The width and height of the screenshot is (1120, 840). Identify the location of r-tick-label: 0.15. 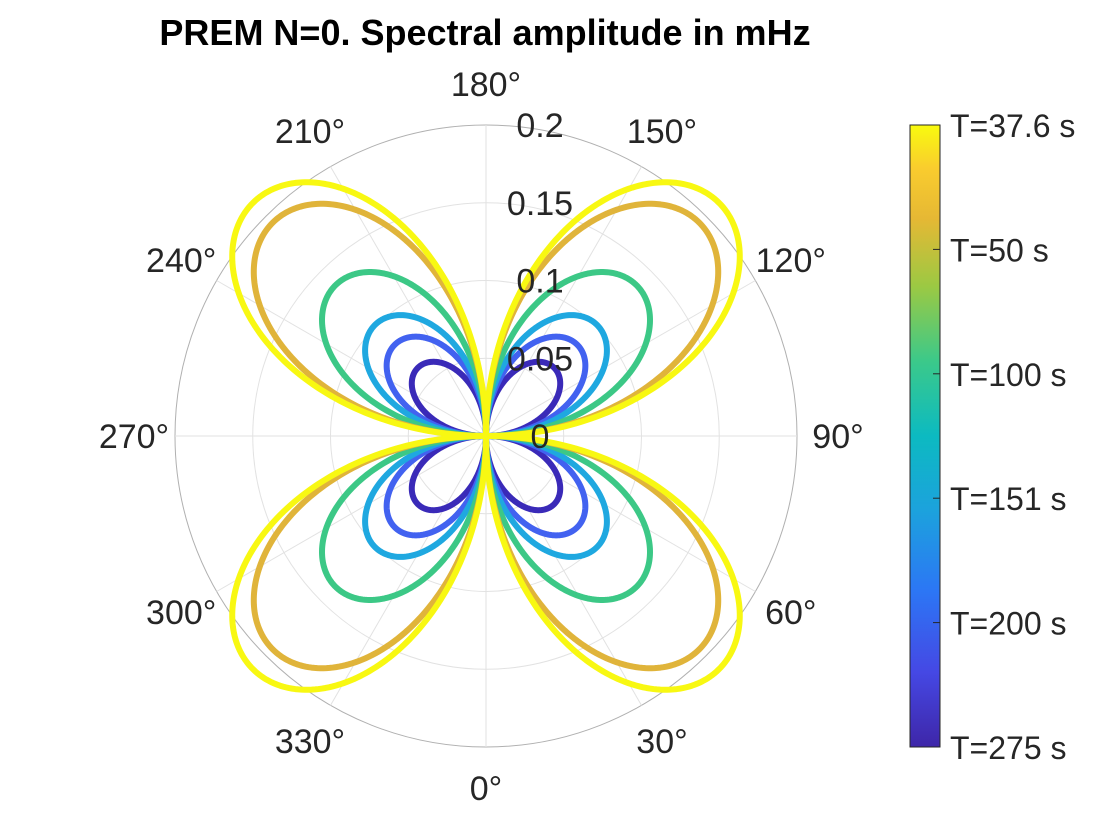
(540, 204).